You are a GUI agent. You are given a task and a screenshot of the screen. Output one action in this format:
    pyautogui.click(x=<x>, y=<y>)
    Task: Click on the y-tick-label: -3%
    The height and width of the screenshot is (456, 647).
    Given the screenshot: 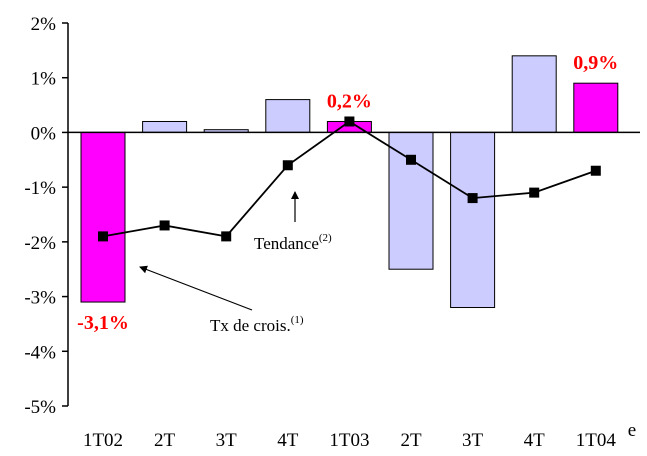 What is the action you would take?
    pyautogui.click(x=40, y=298)
    